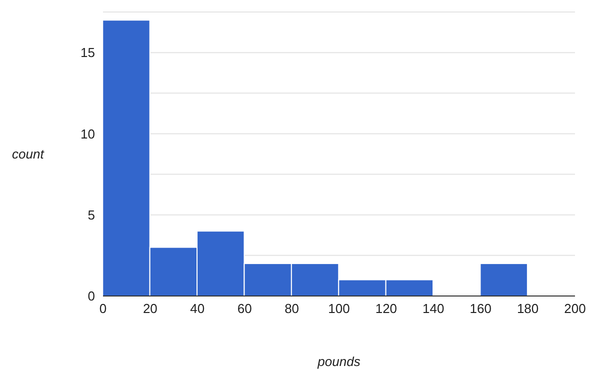  I want to click on x-tick-label: 200, so click(575, 308).